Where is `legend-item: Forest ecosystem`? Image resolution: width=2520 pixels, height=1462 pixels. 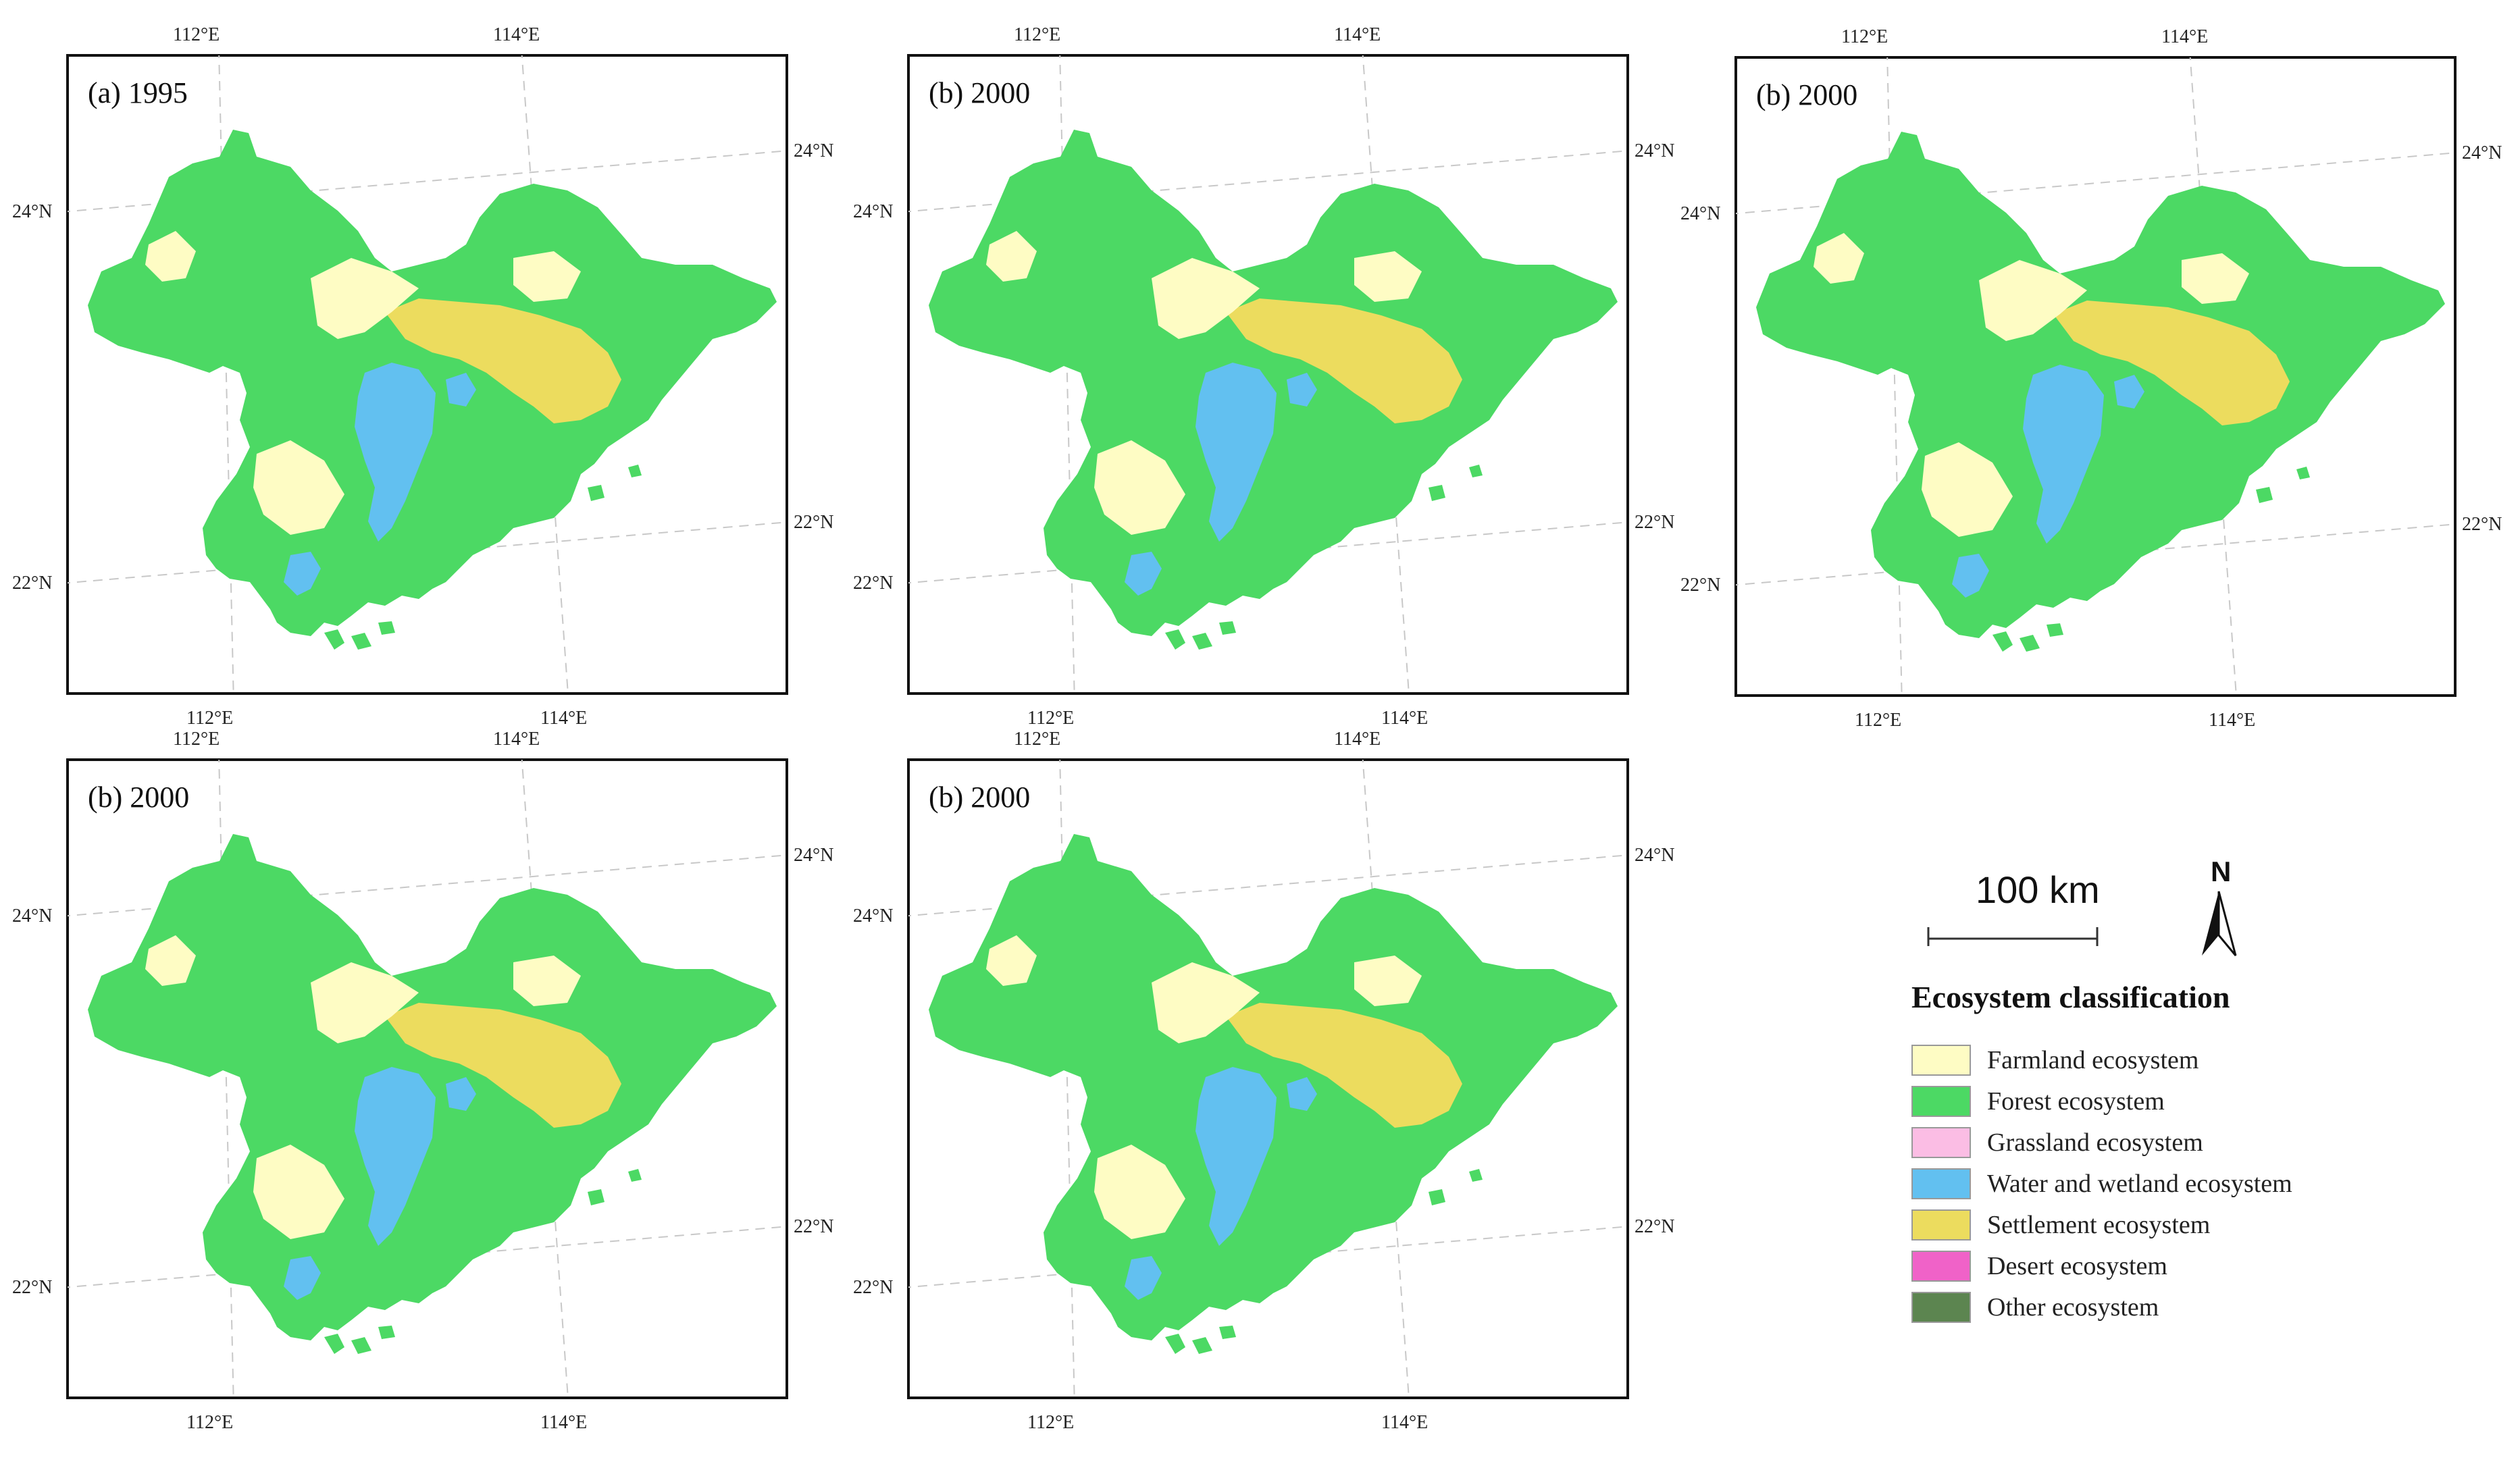 legend-item: Forest ecosystem is located at coordinates (2038, 1102).